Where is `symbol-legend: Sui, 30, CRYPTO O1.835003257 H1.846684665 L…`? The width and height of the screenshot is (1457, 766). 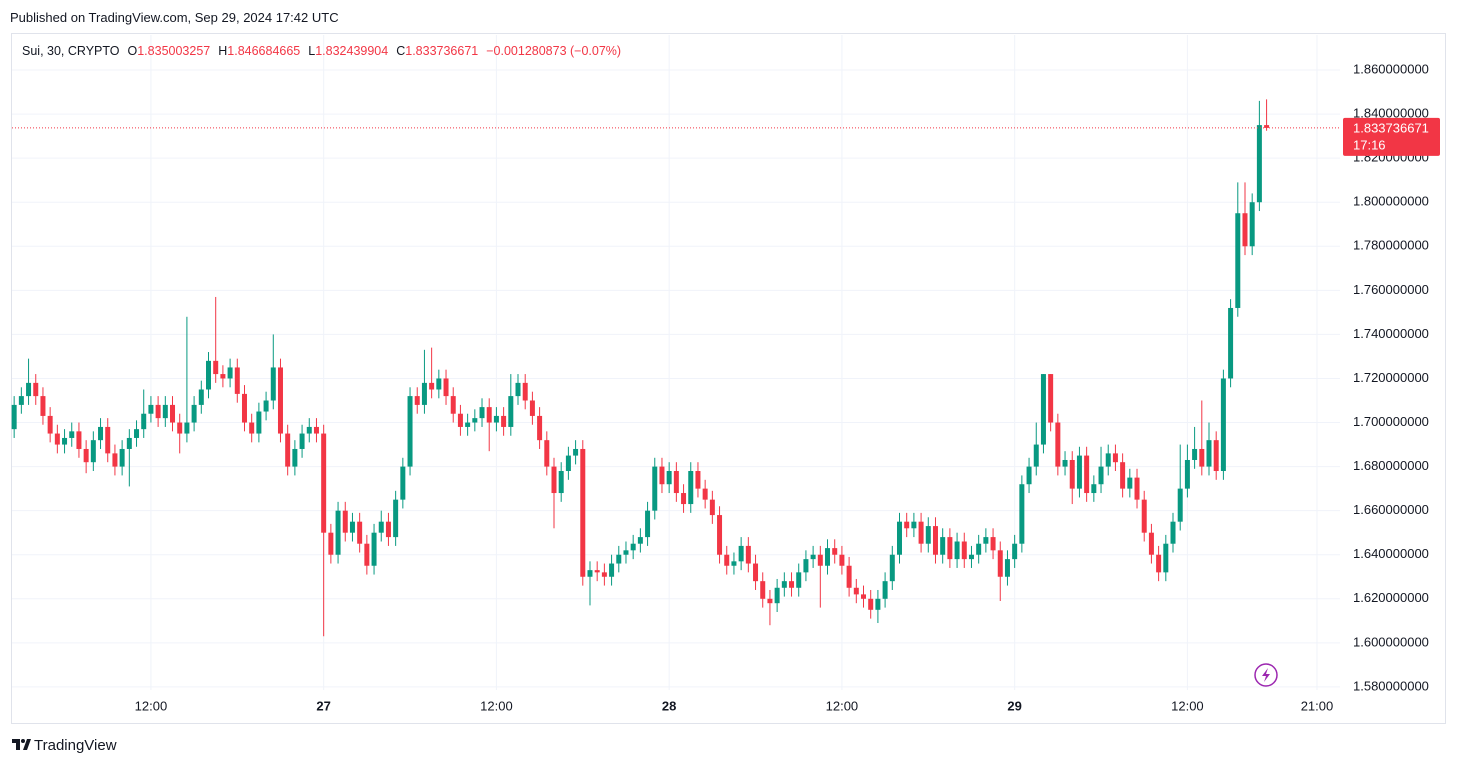 symbol-legend: Sui, 30, CRYPTO O1.835003257 H1.846684665 L… is located at coordinates (325, 51).